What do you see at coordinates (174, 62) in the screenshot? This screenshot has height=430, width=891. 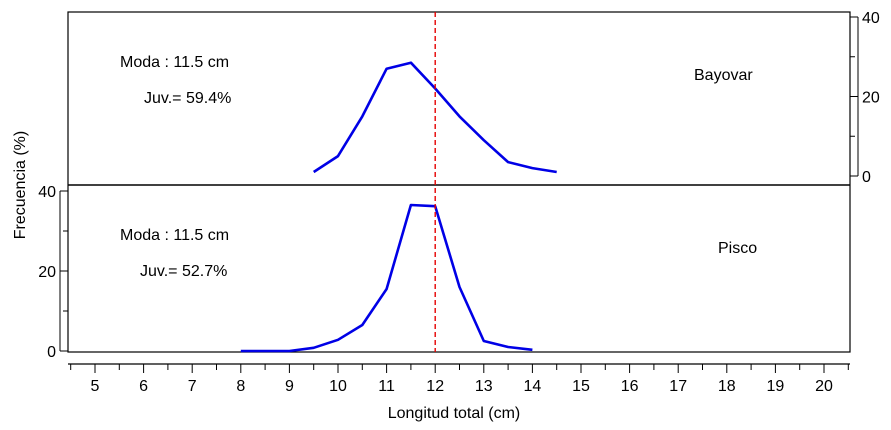 I see `top-mode-annotation: Moda : 11.5 cm` at bounding box center [174, 62].